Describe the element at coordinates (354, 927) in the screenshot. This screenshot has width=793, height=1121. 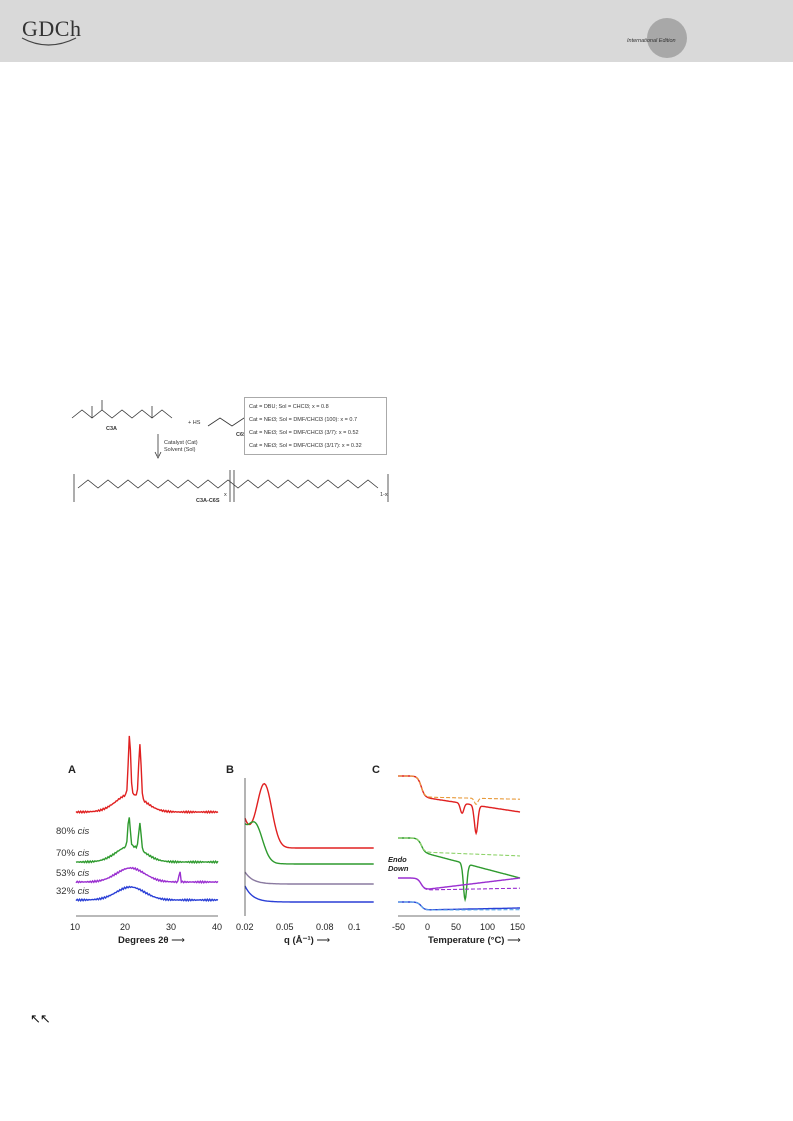
I see `tick-label: 0.1` at that location.